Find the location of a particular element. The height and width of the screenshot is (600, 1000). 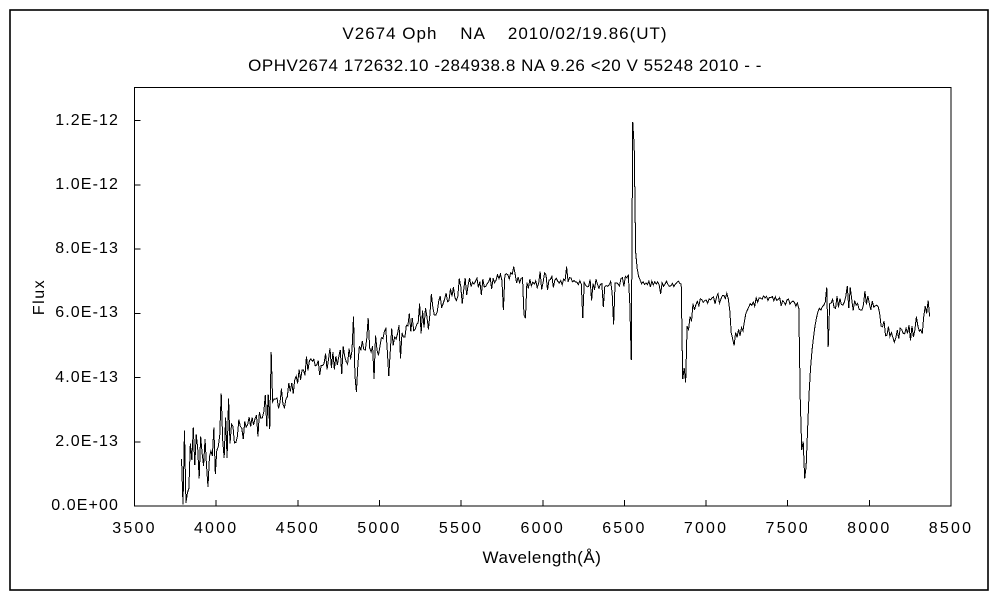

x-tick-label: 4000 is located at coordinates (216, 528).